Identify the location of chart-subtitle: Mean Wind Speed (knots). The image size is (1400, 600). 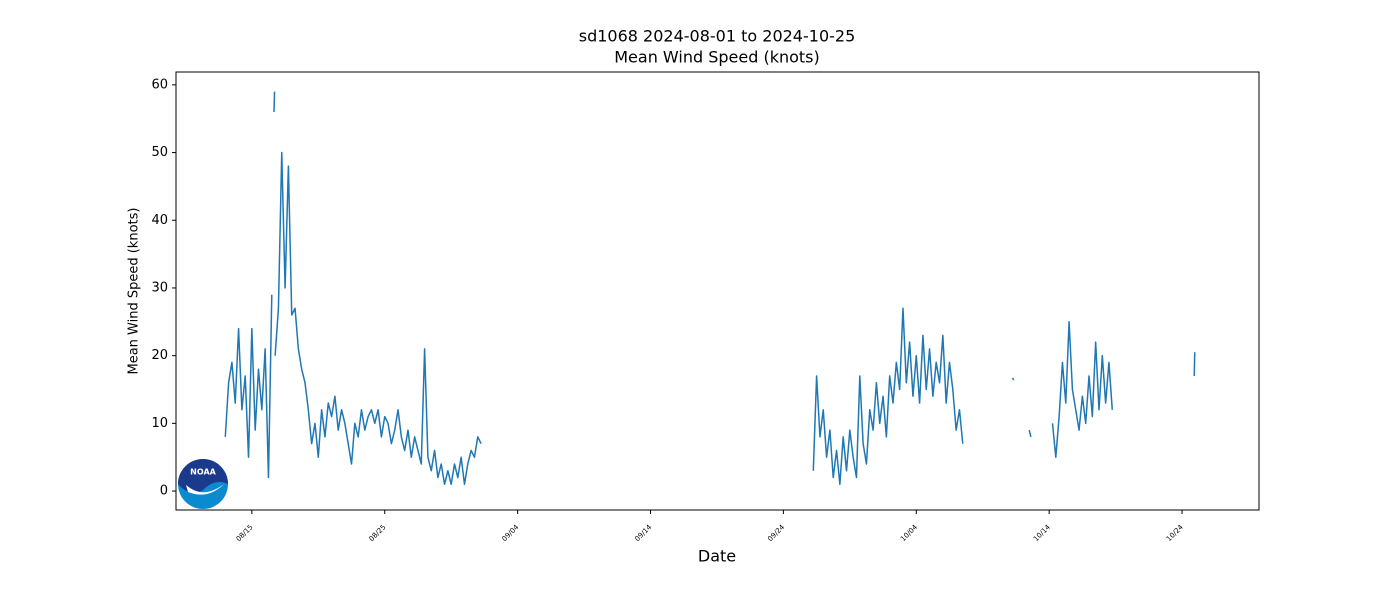
(717, 57).